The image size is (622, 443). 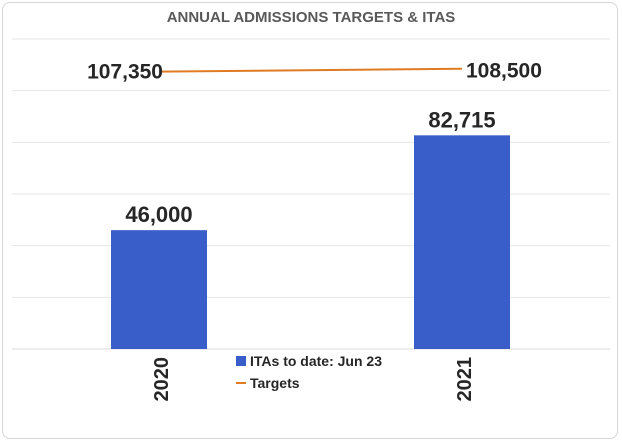 I want to click on legend-line-swatch, so click(x=241, y=383).